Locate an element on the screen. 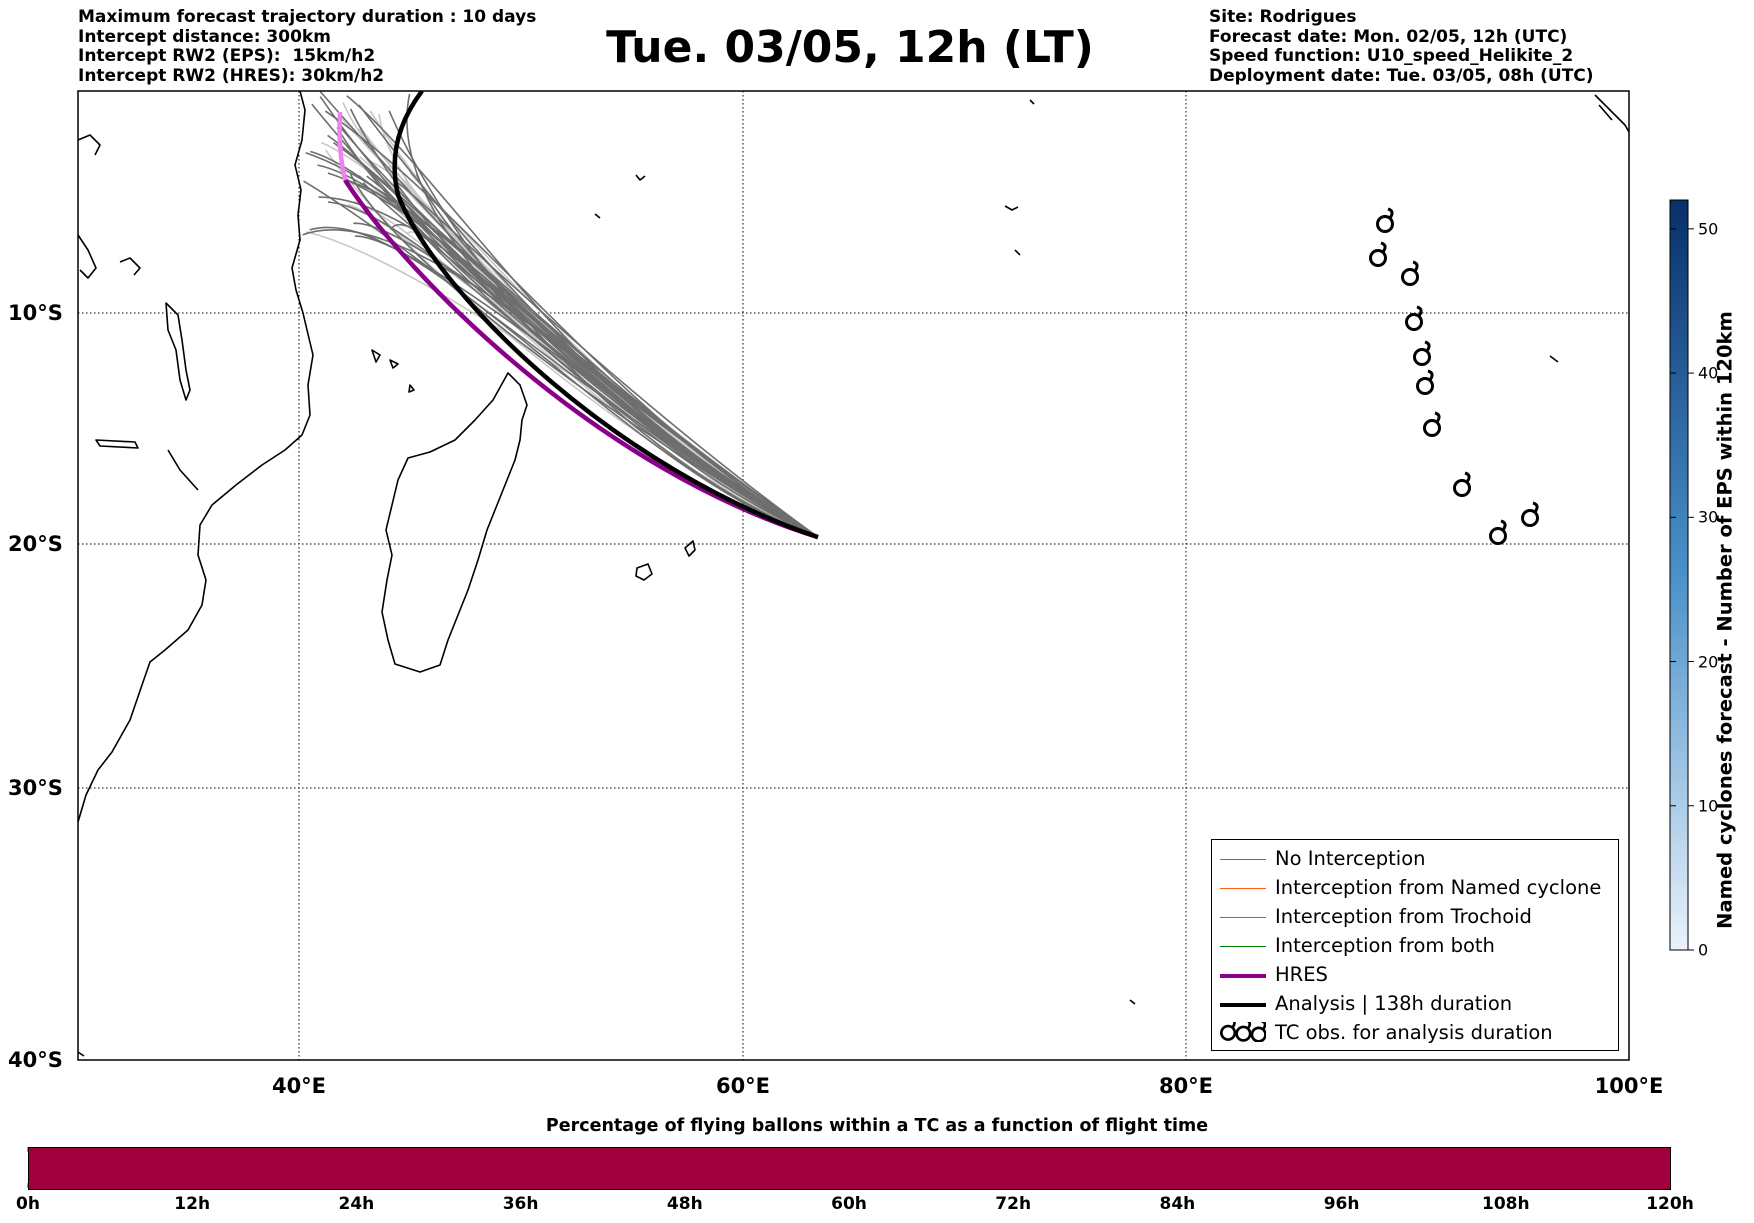  flight-time-label: 48h is located at coordinates (684, 1204).